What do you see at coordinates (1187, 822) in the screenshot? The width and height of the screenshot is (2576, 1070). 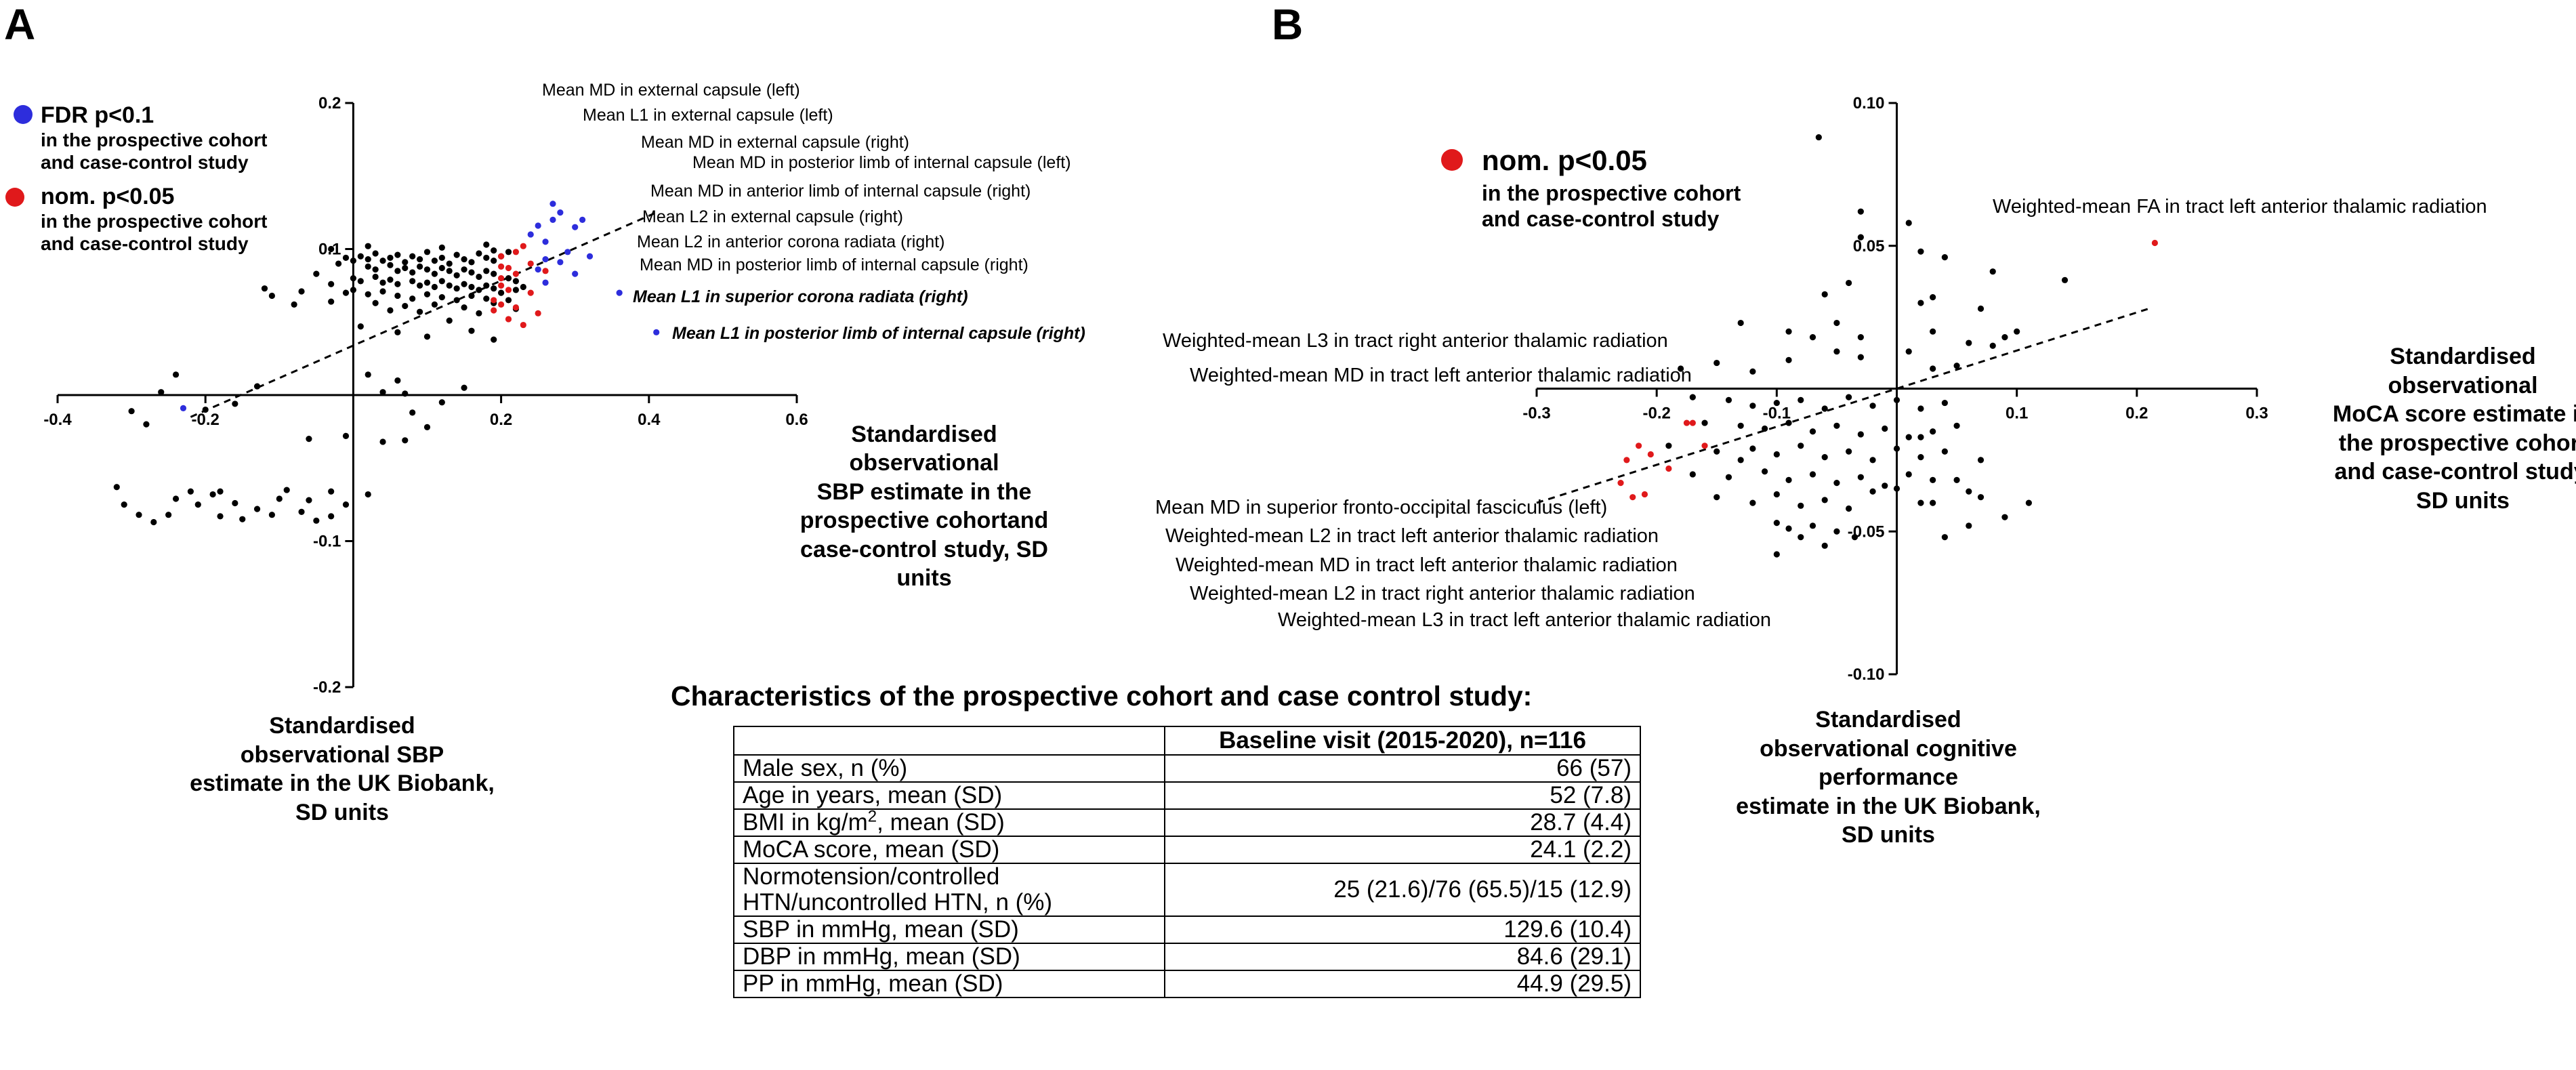 I see `table-row: BMI in kg/m2, mean (SD) 28.7 (4.4)` at bounding box center [1187, 822].